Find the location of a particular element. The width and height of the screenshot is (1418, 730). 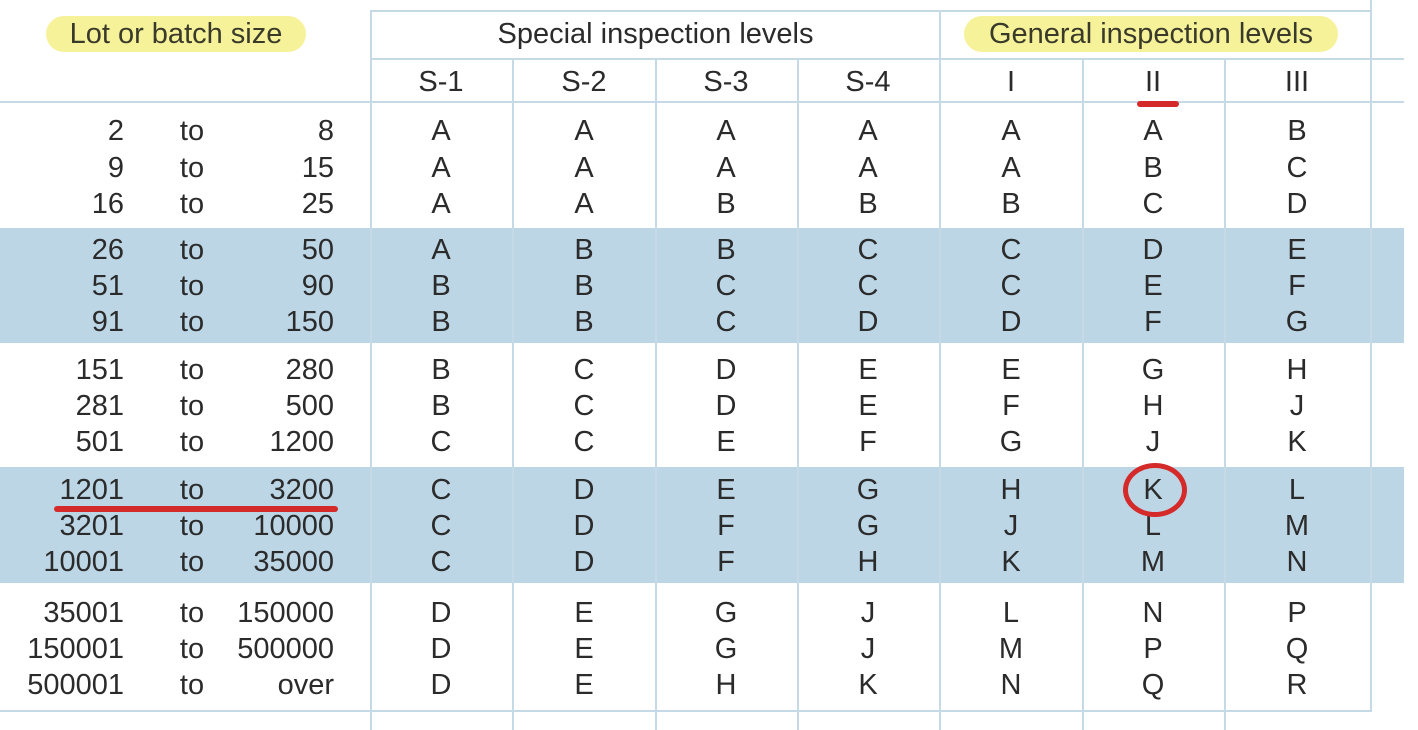

code-letter: R is located at coordinates (1297, 685).